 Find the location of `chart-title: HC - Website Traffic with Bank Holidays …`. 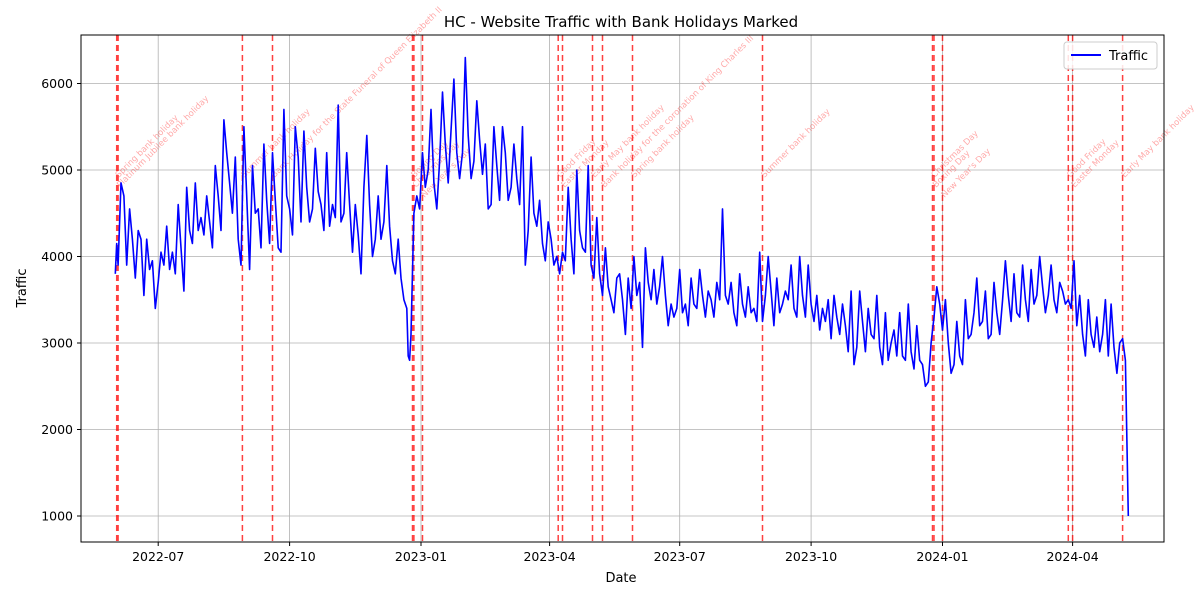

chart-title: HC - Website Traffic with Bank Holidays … is located at coordinates (621, 22).